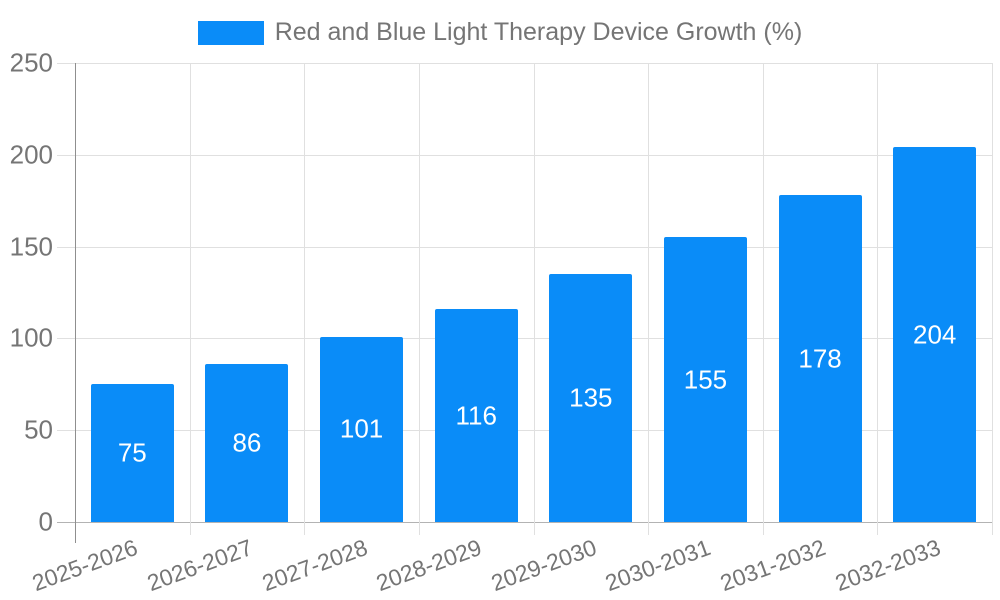 The height and width of the screenshot is (600, 1000). What do you see at coordinates (31, 337) in the screenshot?
I see `y-tick-label: 100` at bounding box center [31, 337].